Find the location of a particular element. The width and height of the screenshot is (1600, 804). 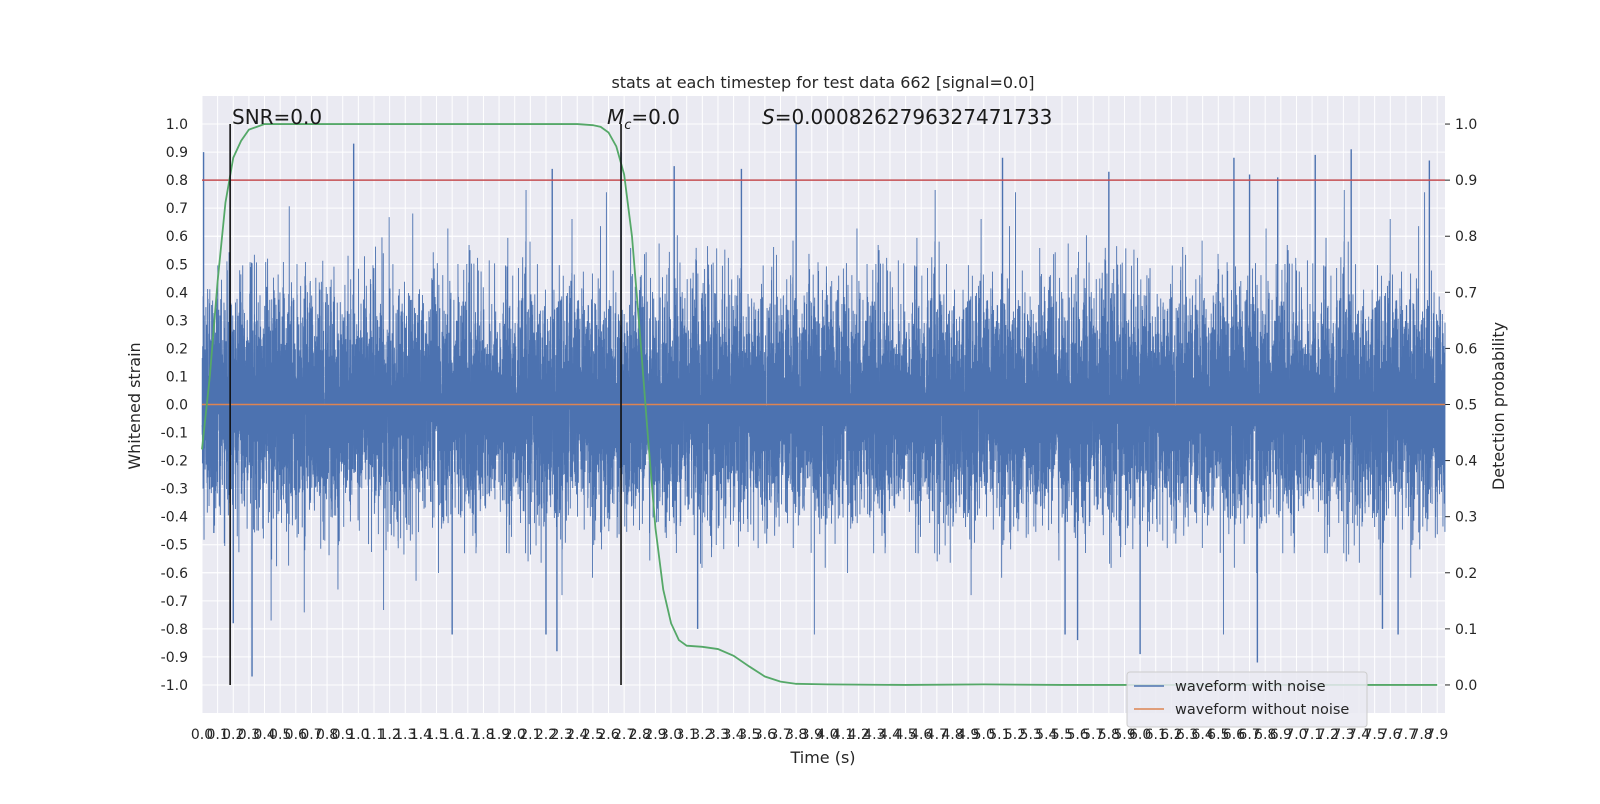

x-tick-label: 5.7 is located at coordinates (1093, 735).